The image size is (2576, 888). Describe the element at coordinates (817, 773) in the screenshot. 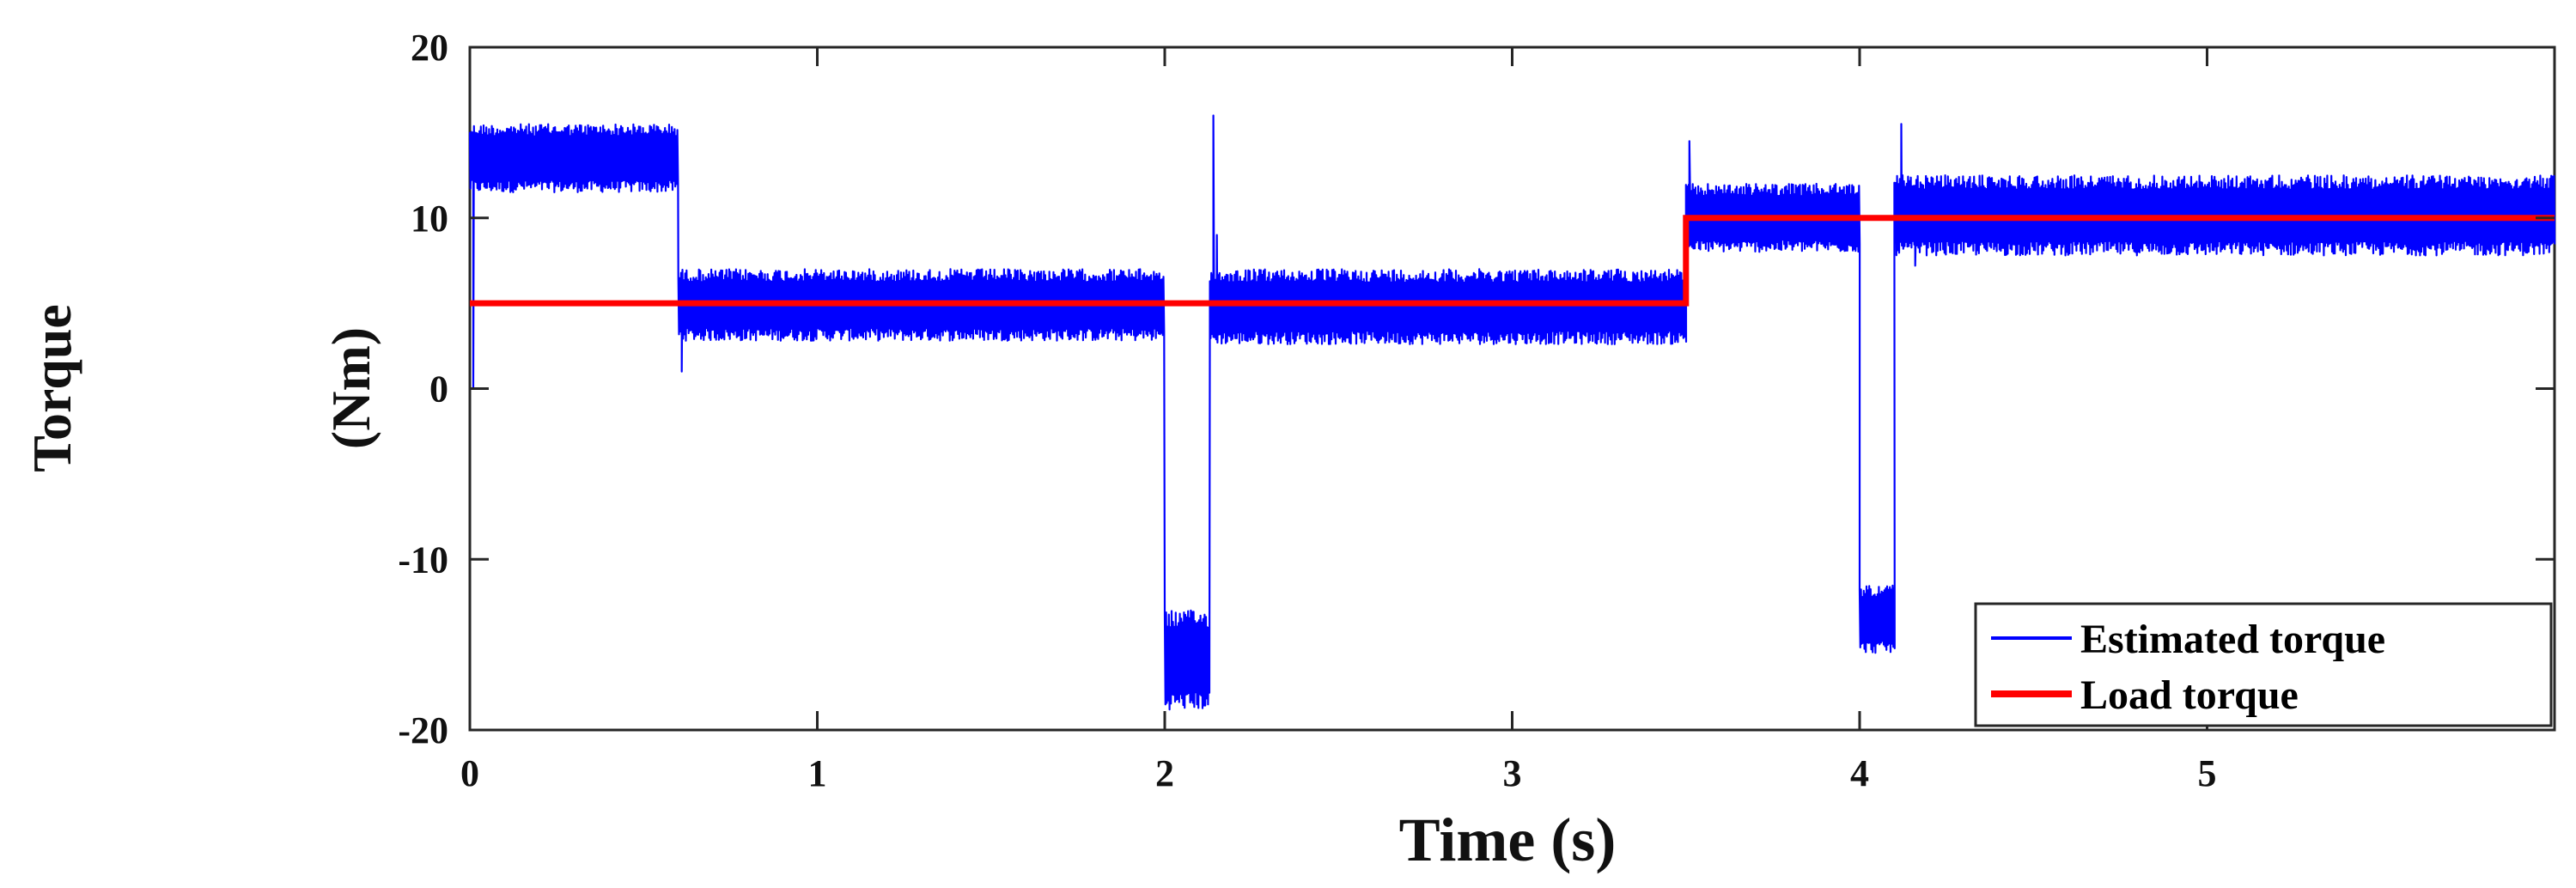

I see `x-tick-label: 1` at that location.